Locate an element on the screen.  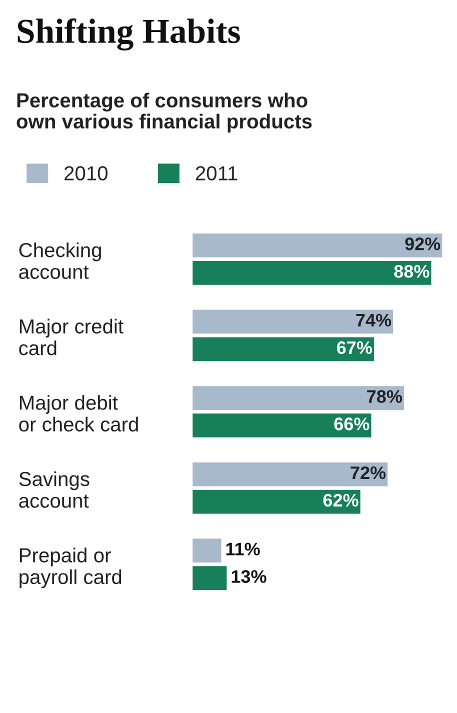
y-tick-label: Major debit or check card is located at coordinates (78, 413).